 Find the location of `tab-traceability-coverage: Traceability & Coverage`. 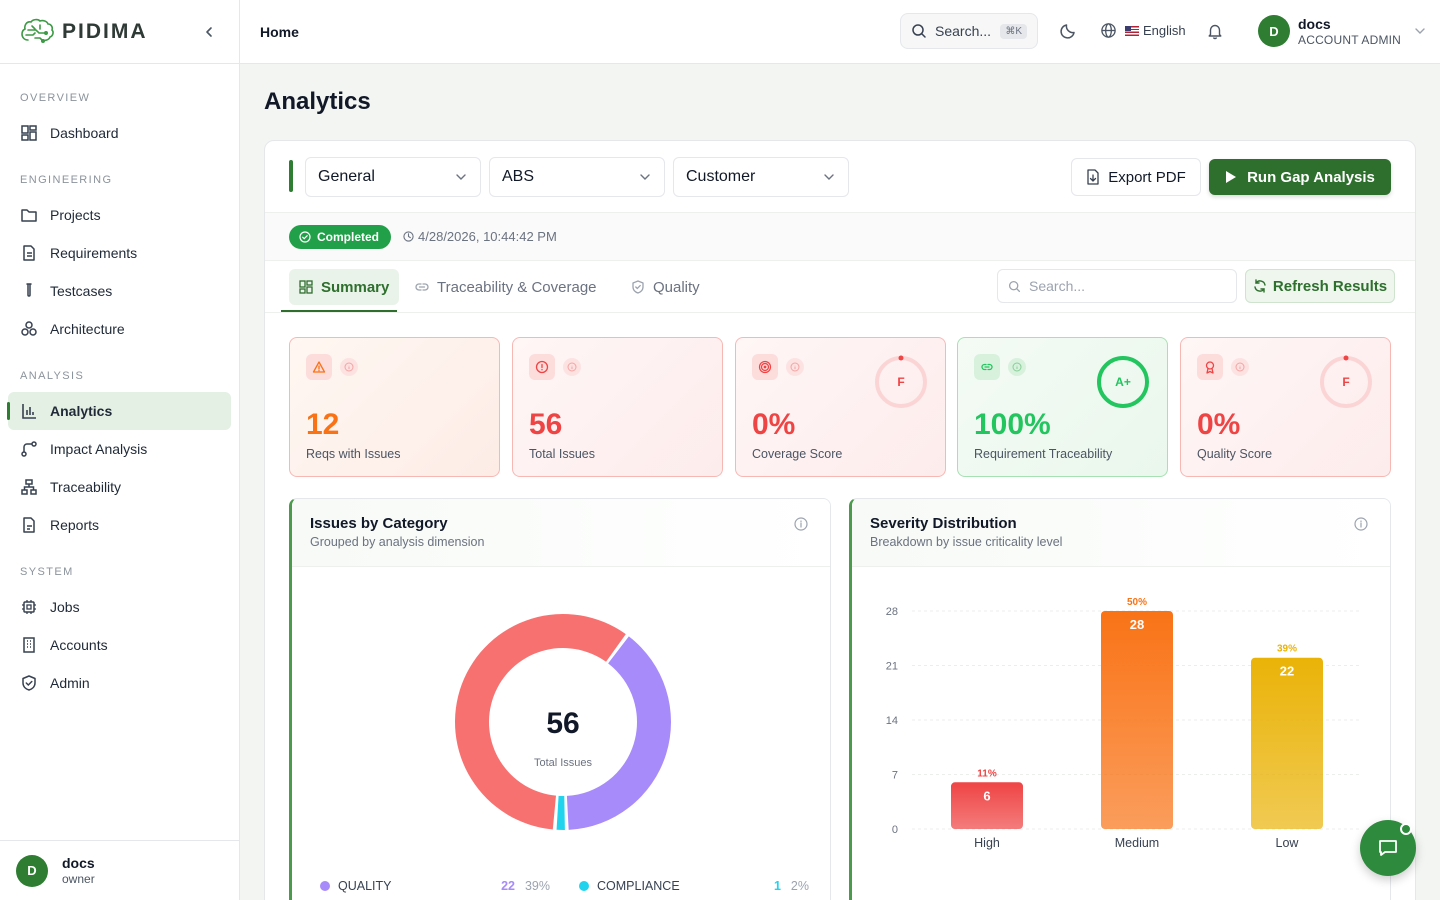

tab-traceability-coverage: Traceability & Coverage is located at coordinates (506, 287).